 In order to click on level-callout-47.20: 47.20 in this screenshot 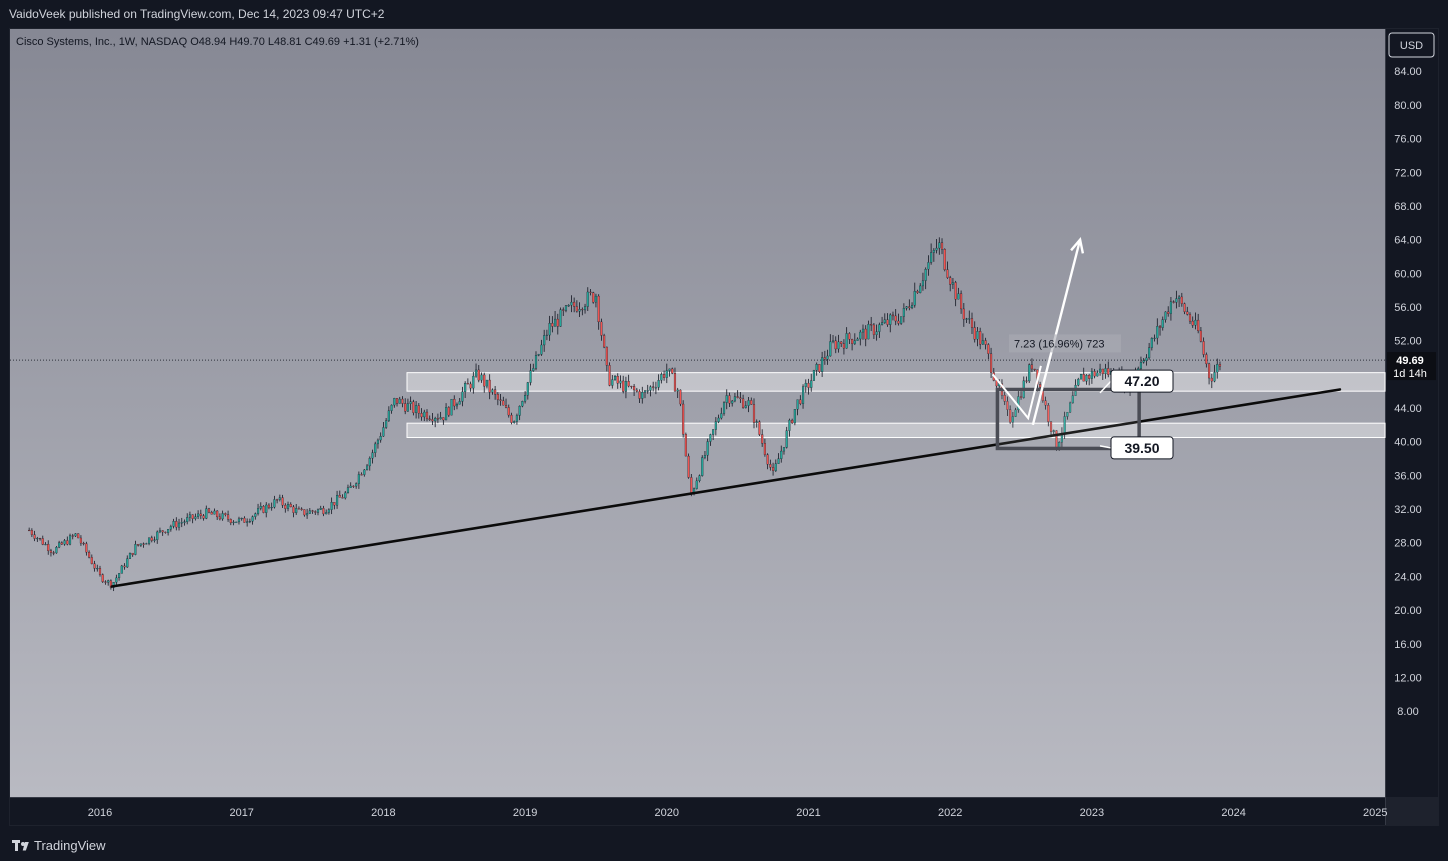, I will do `click(1136, 381)`.